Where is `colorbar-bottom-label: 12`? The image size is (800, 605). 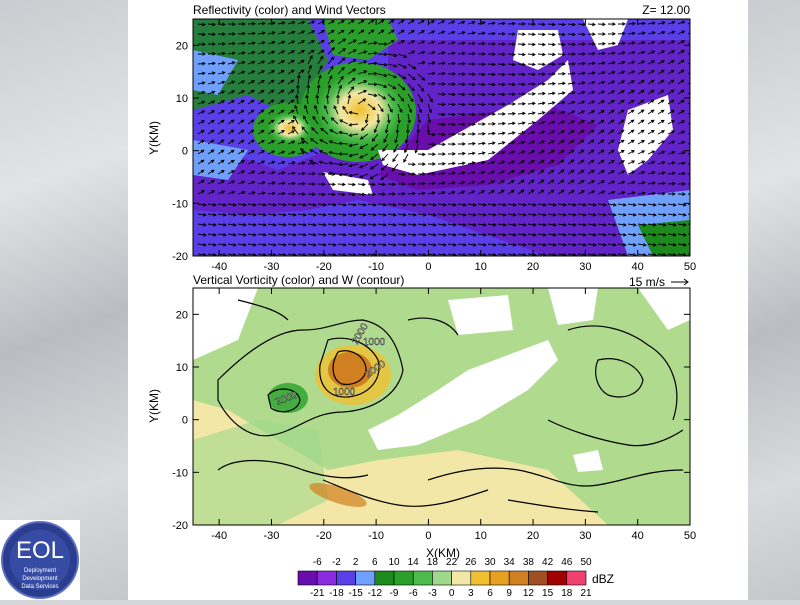 colorbar-bottom-label: 12 is located at coordinates (529, 593).